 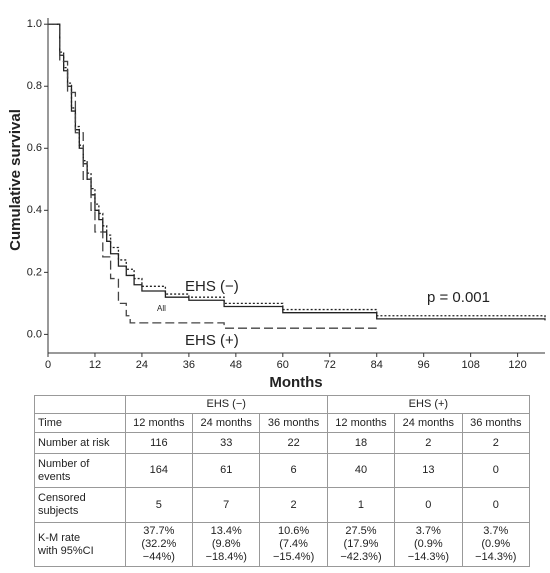 What do you see at coordinates (80, 544) in the screenshot?
I see `table-cell: K-M rate with 95%CI` at bounding box center [80, 544].